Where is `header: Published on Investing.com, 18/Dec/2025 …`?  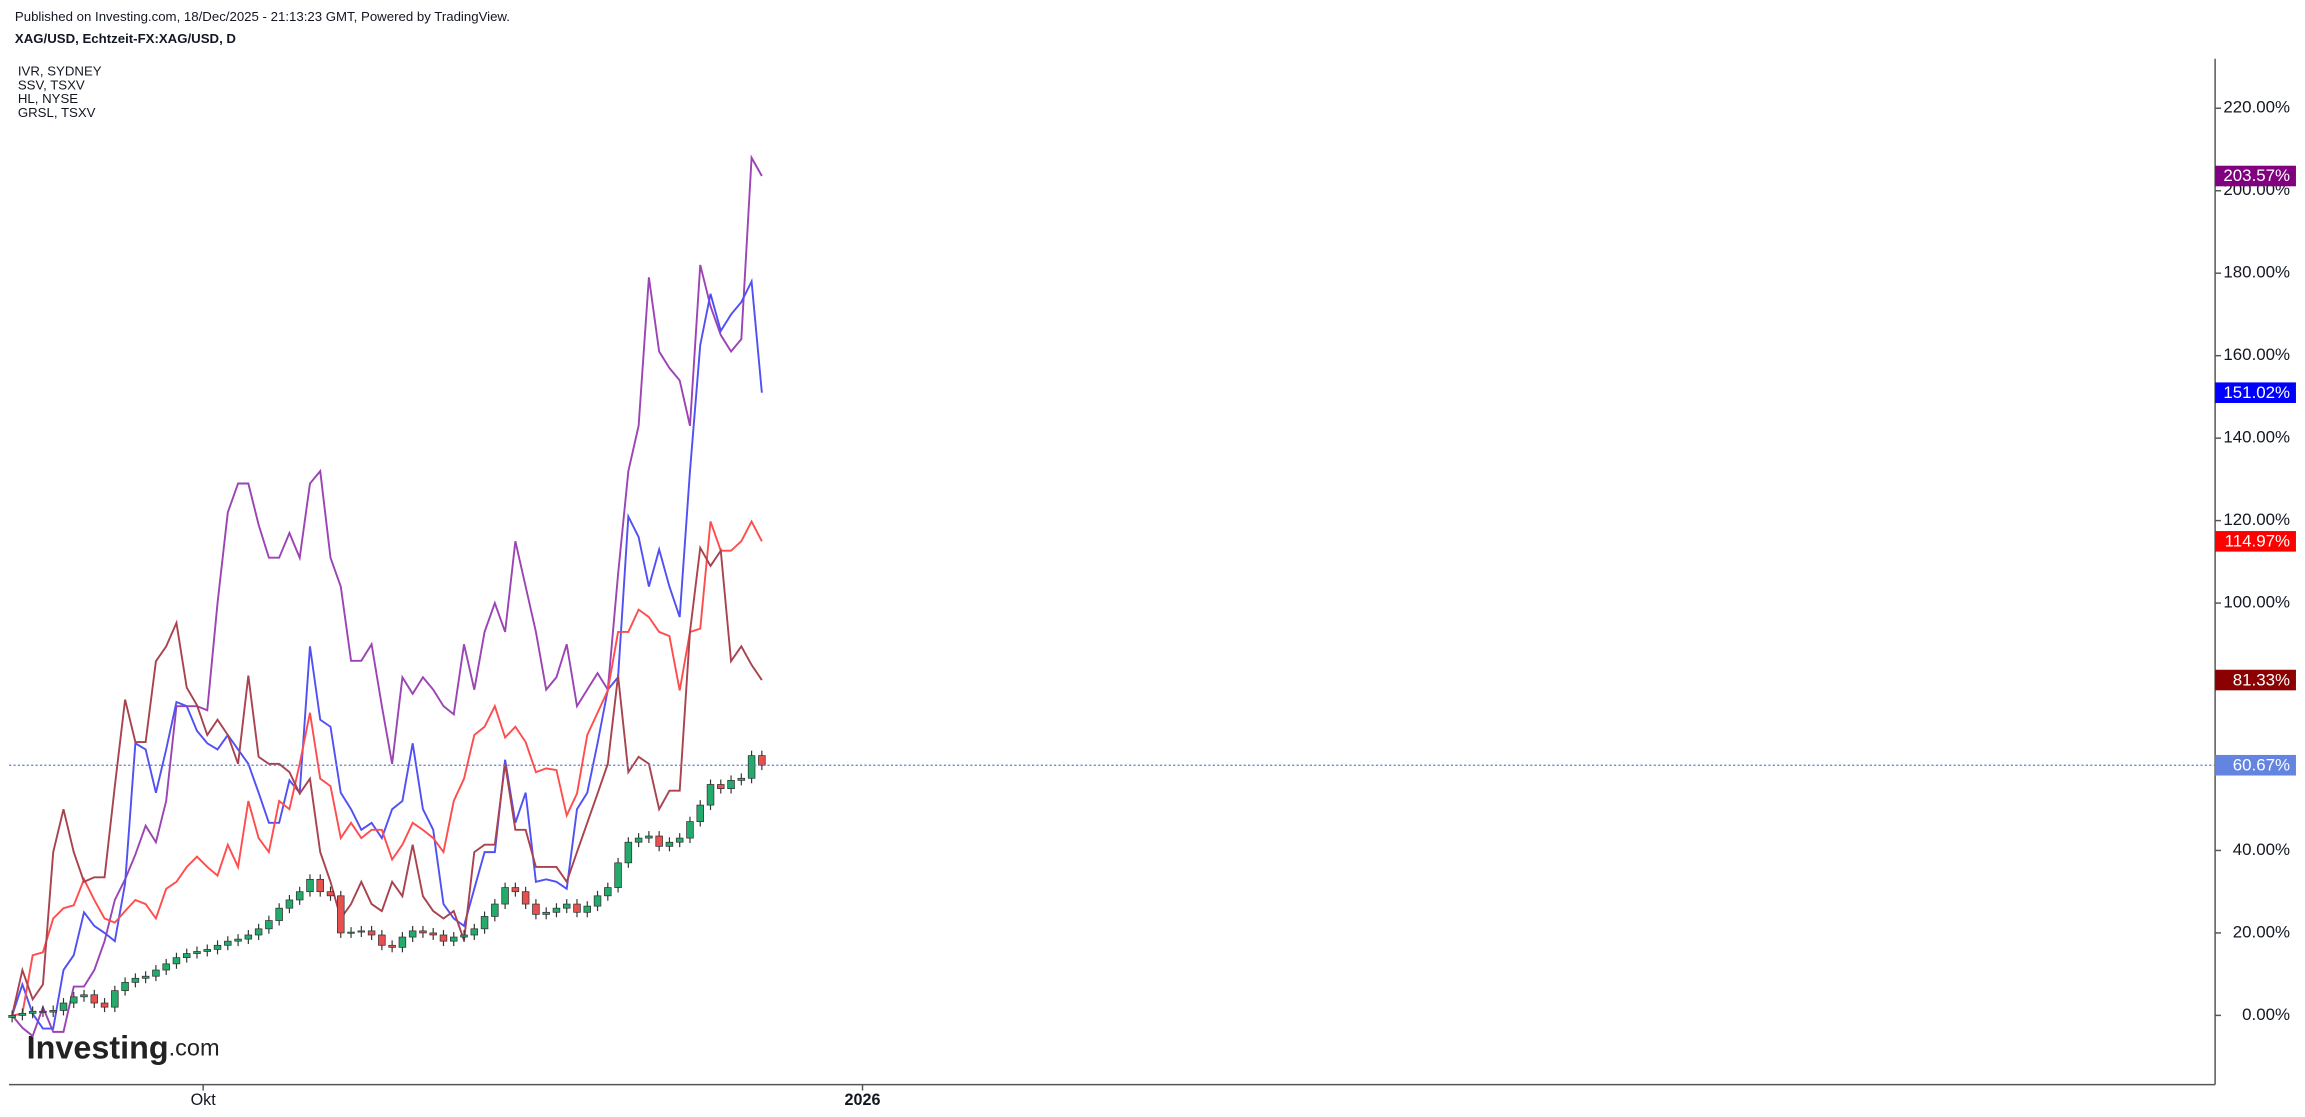 header: Published on Investing.com, 18/Dec/2025 … is located at coordinates (262, 16).